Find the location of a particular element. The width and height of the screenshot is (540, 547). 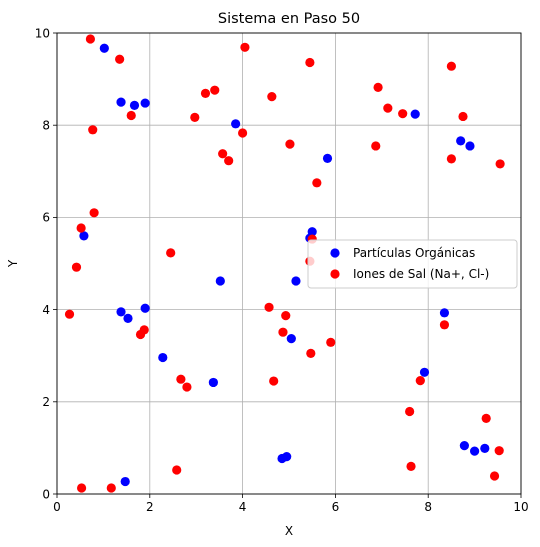

legend-label-salt-ions: Iones de Sal (Na+, Cl-) is located at coordinates (421, 274).